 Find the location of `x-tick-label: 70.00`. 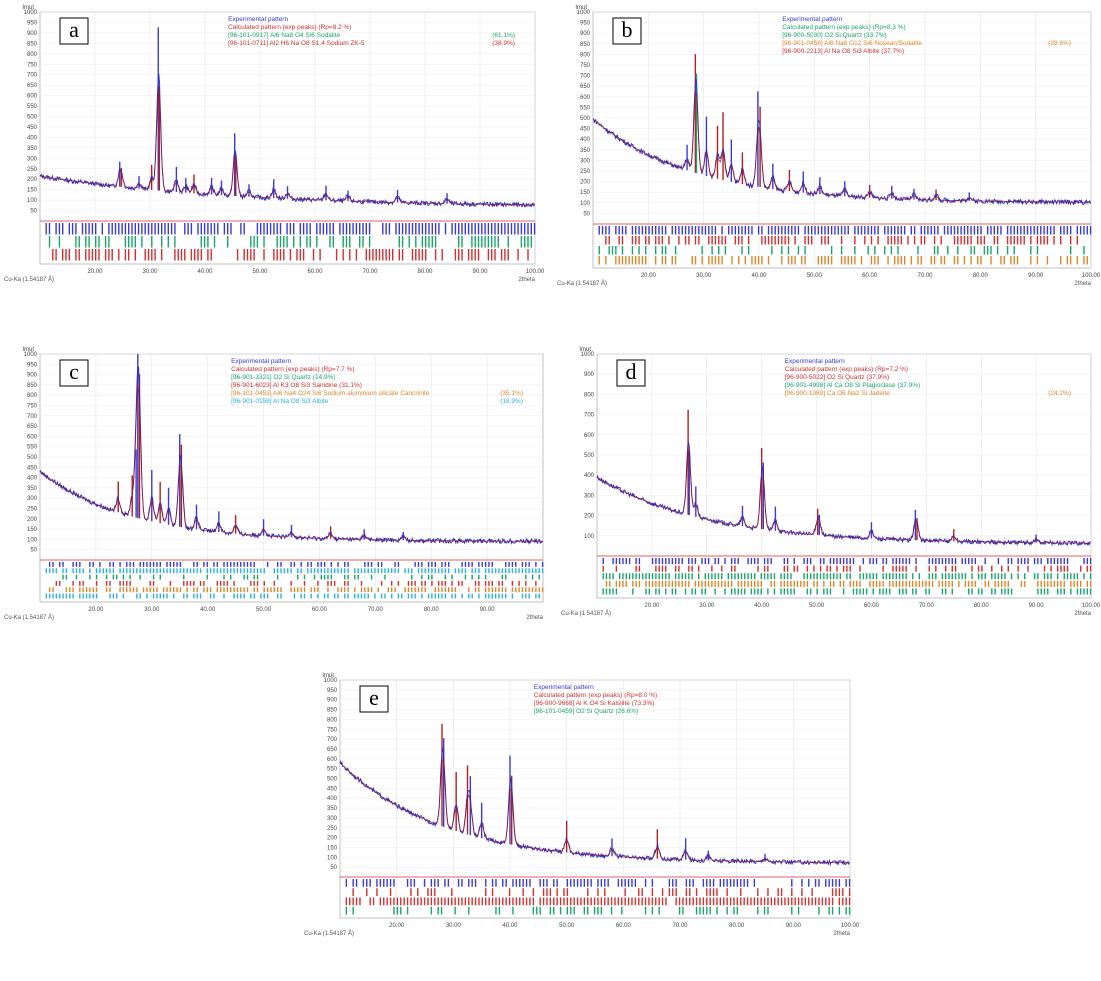

x-tick-label: 70.00 is located at coordinates (927, 606).